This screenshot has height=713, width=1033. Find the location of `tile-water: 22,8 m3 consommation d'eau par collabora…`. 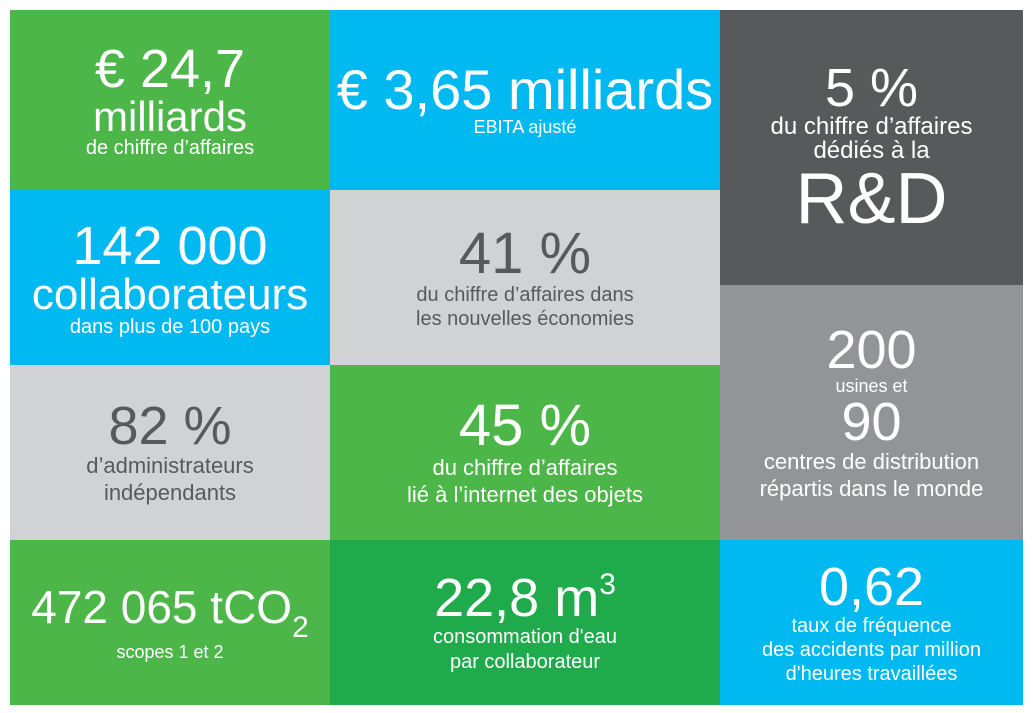

tile-water: 22,8 m3 consommation d'eau par collabora… is located at coordinates (525, 622).